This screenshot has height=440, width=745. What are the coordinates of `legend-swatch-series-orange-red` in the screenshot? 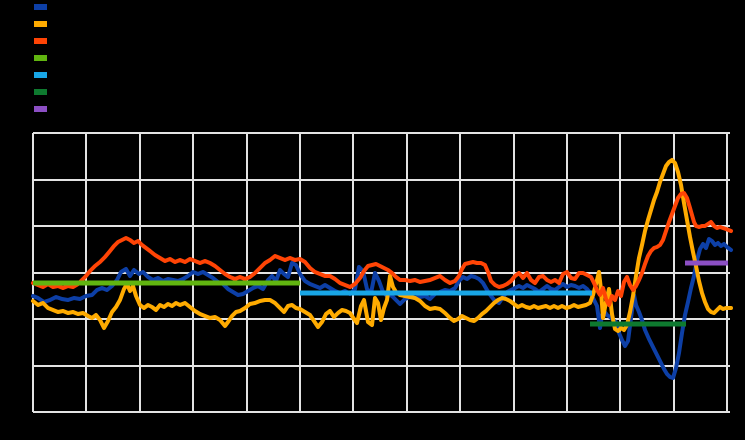 It's located at (40, 41).